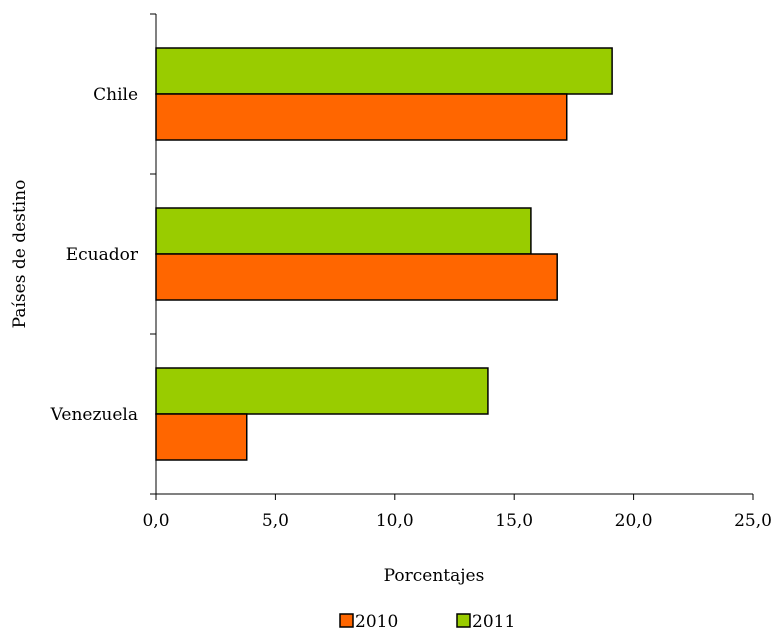 The image size is (779, 635). What do you see at coordinates (753, 521) in the screenshot?
I see `x-tick-label: 25,0` at bounding box center [753, 521].